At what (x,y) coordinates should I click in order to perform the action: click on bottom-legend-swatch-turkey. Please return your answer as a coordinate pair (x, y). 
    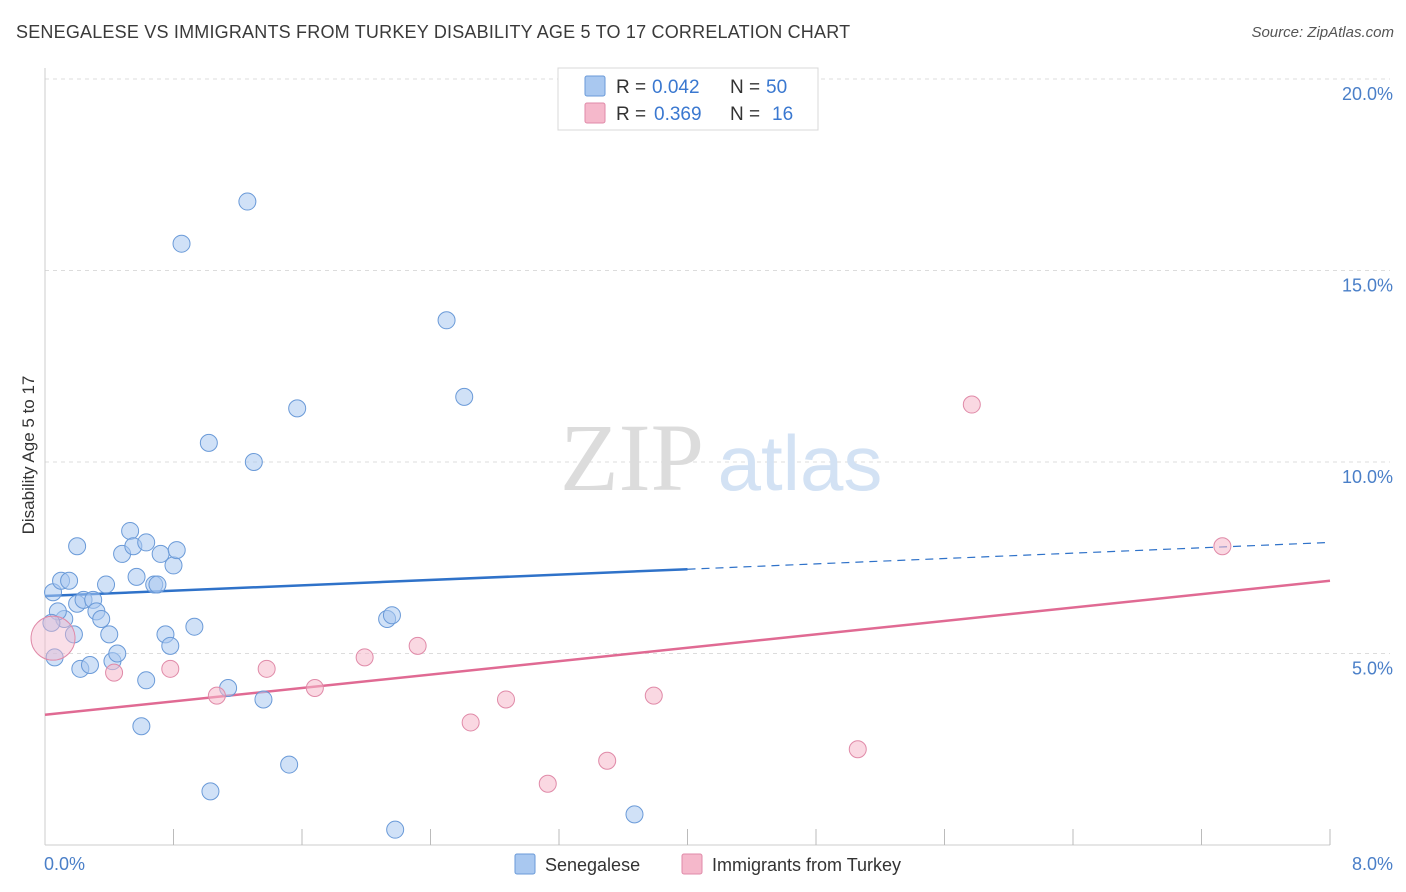
    Looking at the image, I should click on (692, 864).